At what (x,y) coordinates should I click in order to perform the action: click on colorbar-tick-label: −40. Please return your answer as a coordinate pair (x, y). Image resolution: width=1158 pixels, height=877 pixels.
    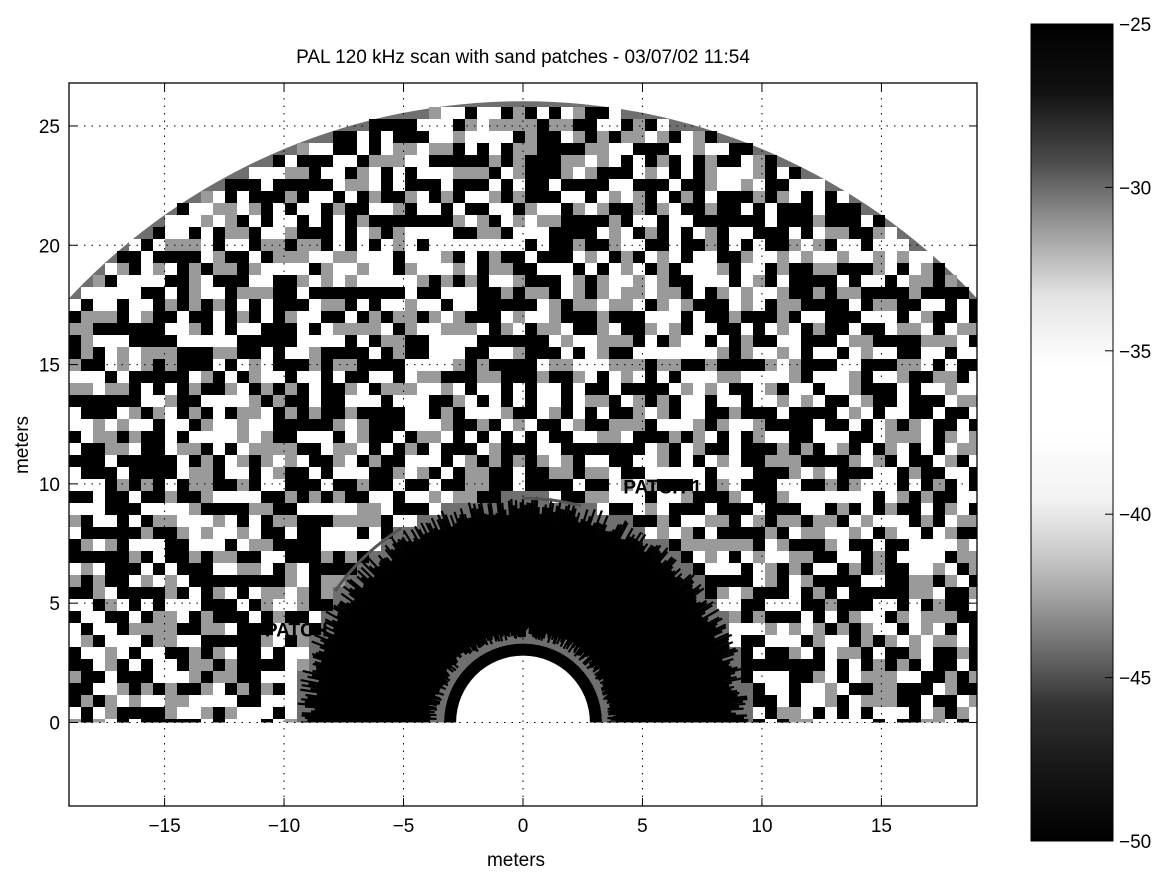
    Looking at the image, I should click on (1135, 515).